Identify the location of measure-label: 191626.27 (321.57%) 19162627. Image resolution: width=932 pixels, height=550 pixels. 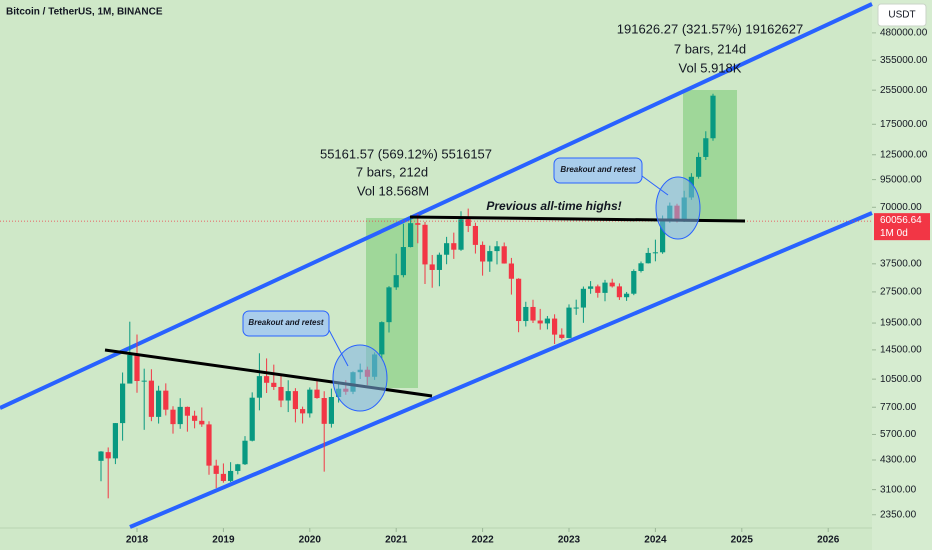
(710, 28).